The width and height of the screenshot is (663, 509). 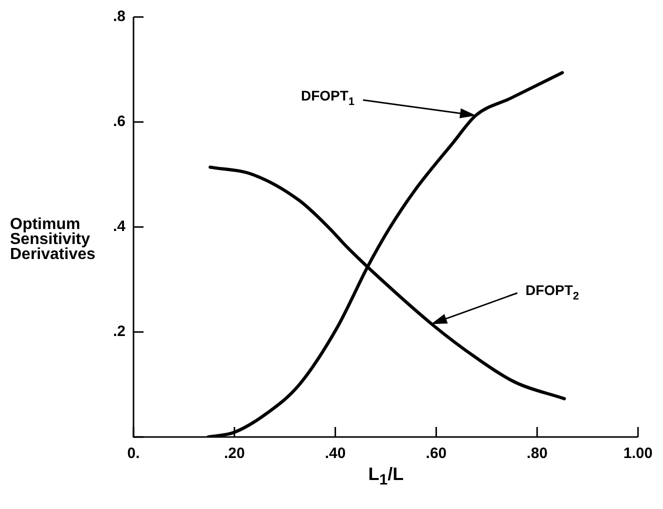 I want to click on y-tick-label: .4, so click(x=119, y=227).